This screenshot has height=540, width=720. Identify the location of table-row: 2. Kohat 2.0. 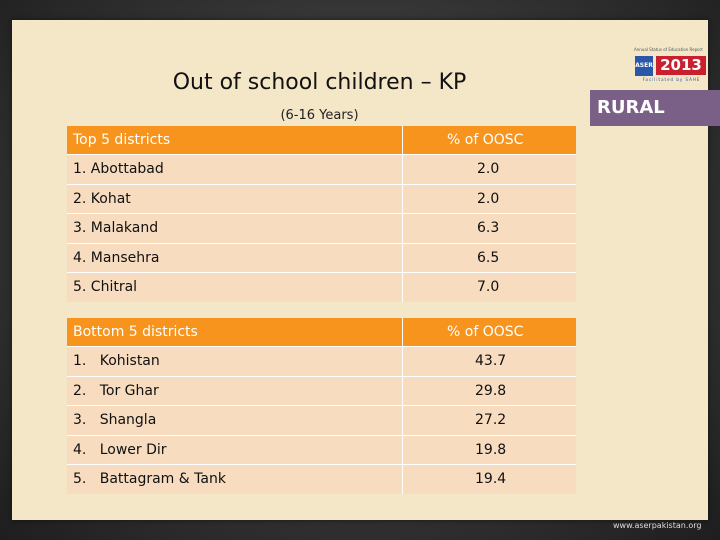
(321, 199).